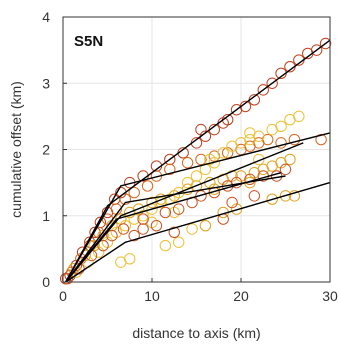 The width and height of the screenshot is (339, 351). Describe the element at coordinates (88, 41) in the screenshot. I see `panel-label: S5N` at that location.